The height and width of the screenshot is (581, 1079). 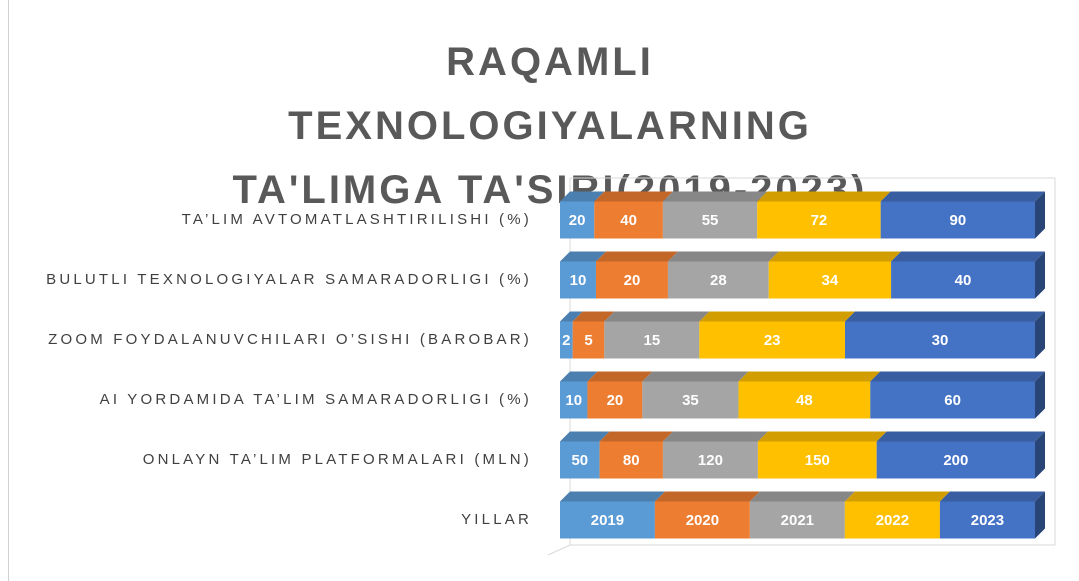 I want to click on category-label-box: BULUTLI TEXNOLOGIYALAR SAMARADORLIGI (%), so click(x=289, y=280).